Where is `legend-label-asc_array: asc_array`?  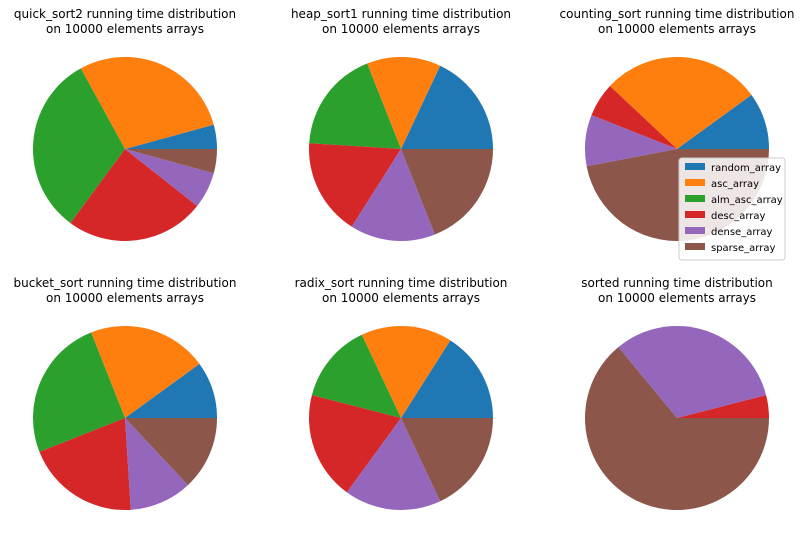
legend-label-asc_array: asc_array is located at coordinates (735, 184).